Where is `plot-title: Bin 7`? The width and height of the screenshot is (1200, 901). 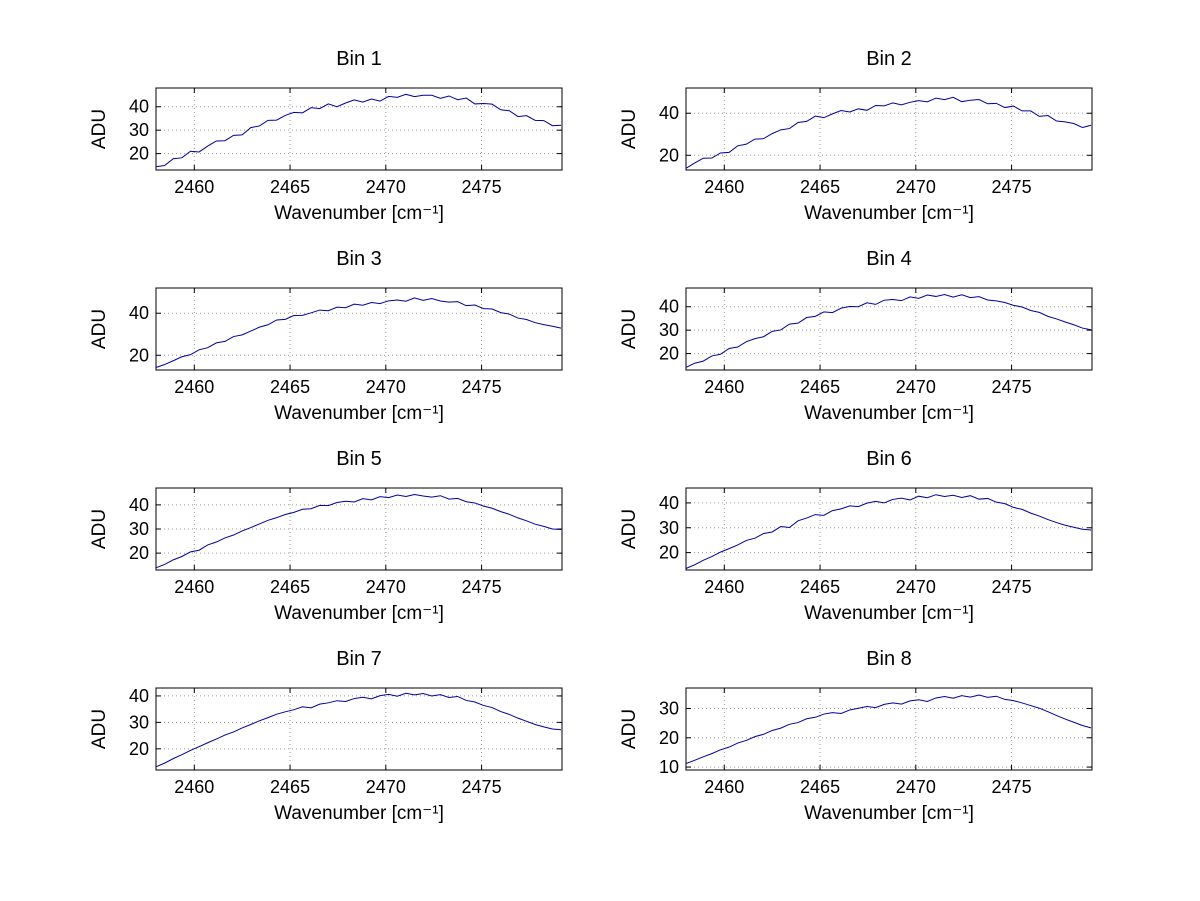 plot-title: Bin 7 is located at coordinates (359, 659).